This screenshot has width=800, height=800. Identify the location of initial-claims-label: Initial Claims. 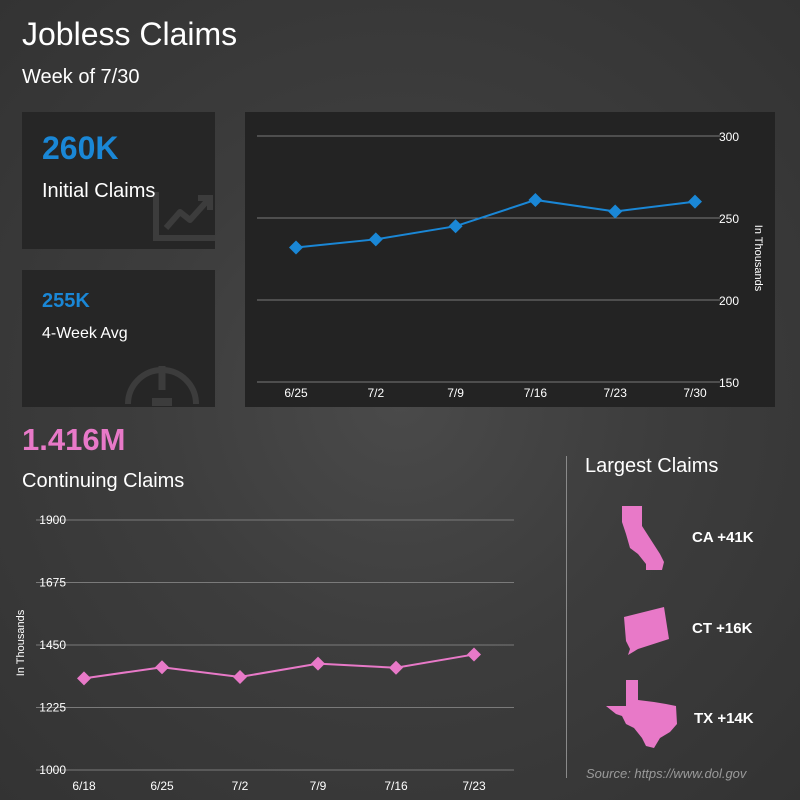
(99, 191).